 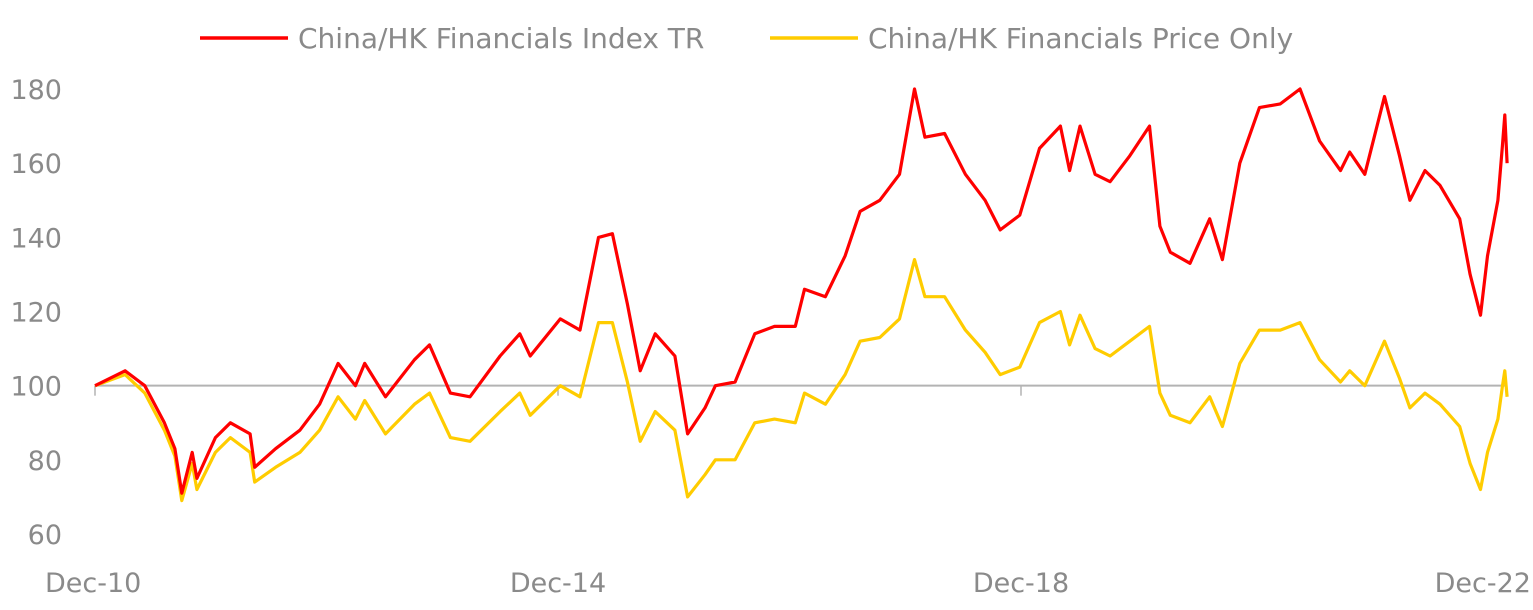 I want to click on x-tick-label: Dec-10, so click(x=93, y=583).